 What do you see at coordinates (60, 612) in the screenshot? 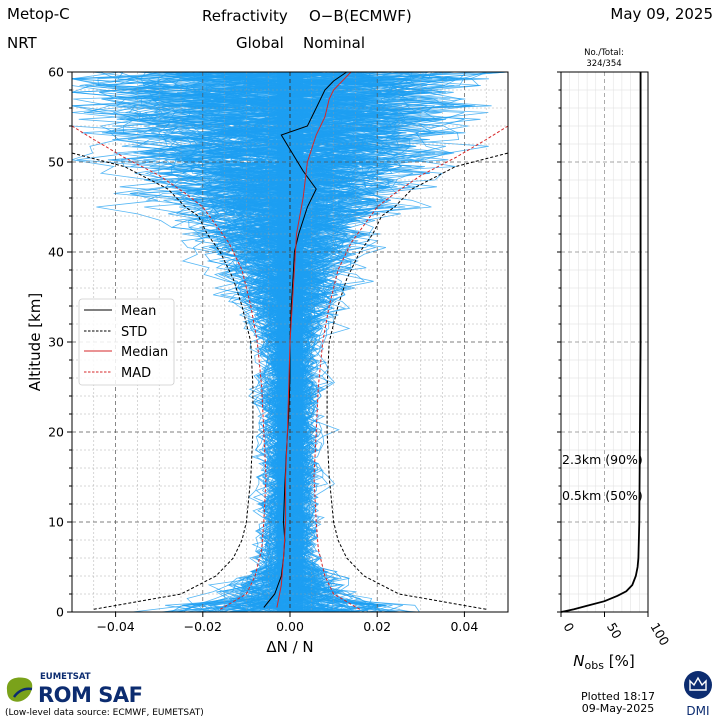
I see `y-tick-label: 0` at bounding box center [60, 612].